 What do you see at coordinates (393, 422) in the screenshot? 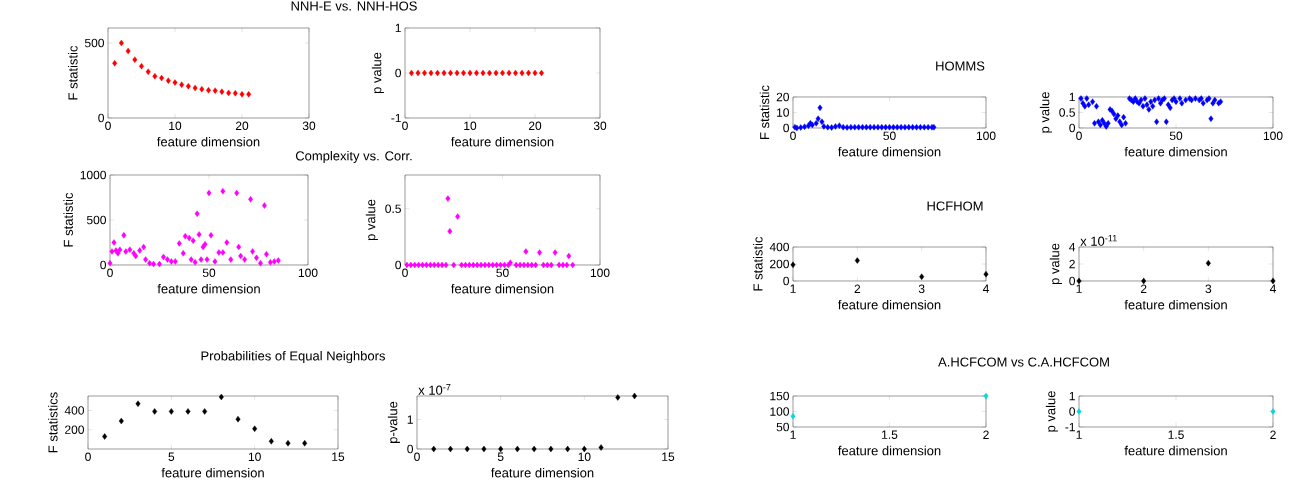
I see `y-axis-title: p-value` at bounding box center [393, 422].